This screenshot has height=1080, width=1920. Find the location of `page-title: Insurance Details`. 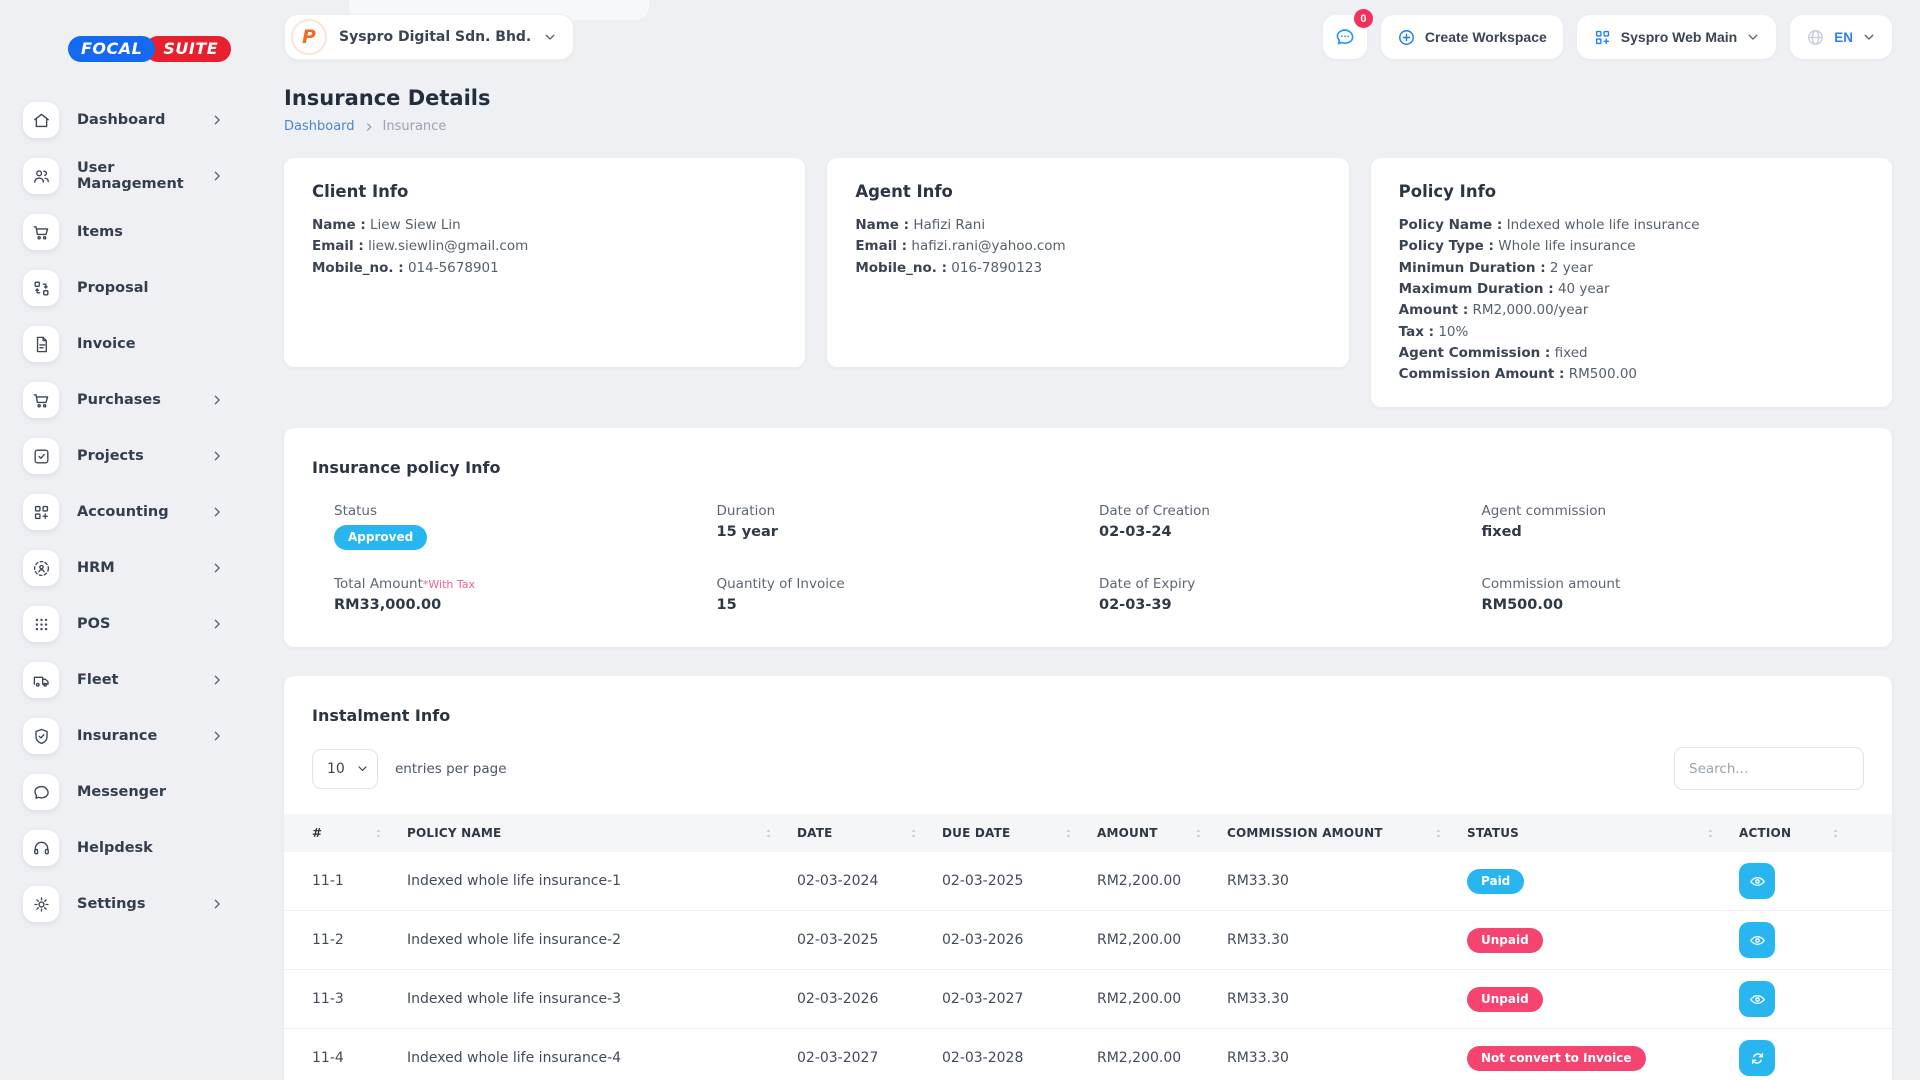

page-title: Insurance Details is located at coordinates (387, 98).